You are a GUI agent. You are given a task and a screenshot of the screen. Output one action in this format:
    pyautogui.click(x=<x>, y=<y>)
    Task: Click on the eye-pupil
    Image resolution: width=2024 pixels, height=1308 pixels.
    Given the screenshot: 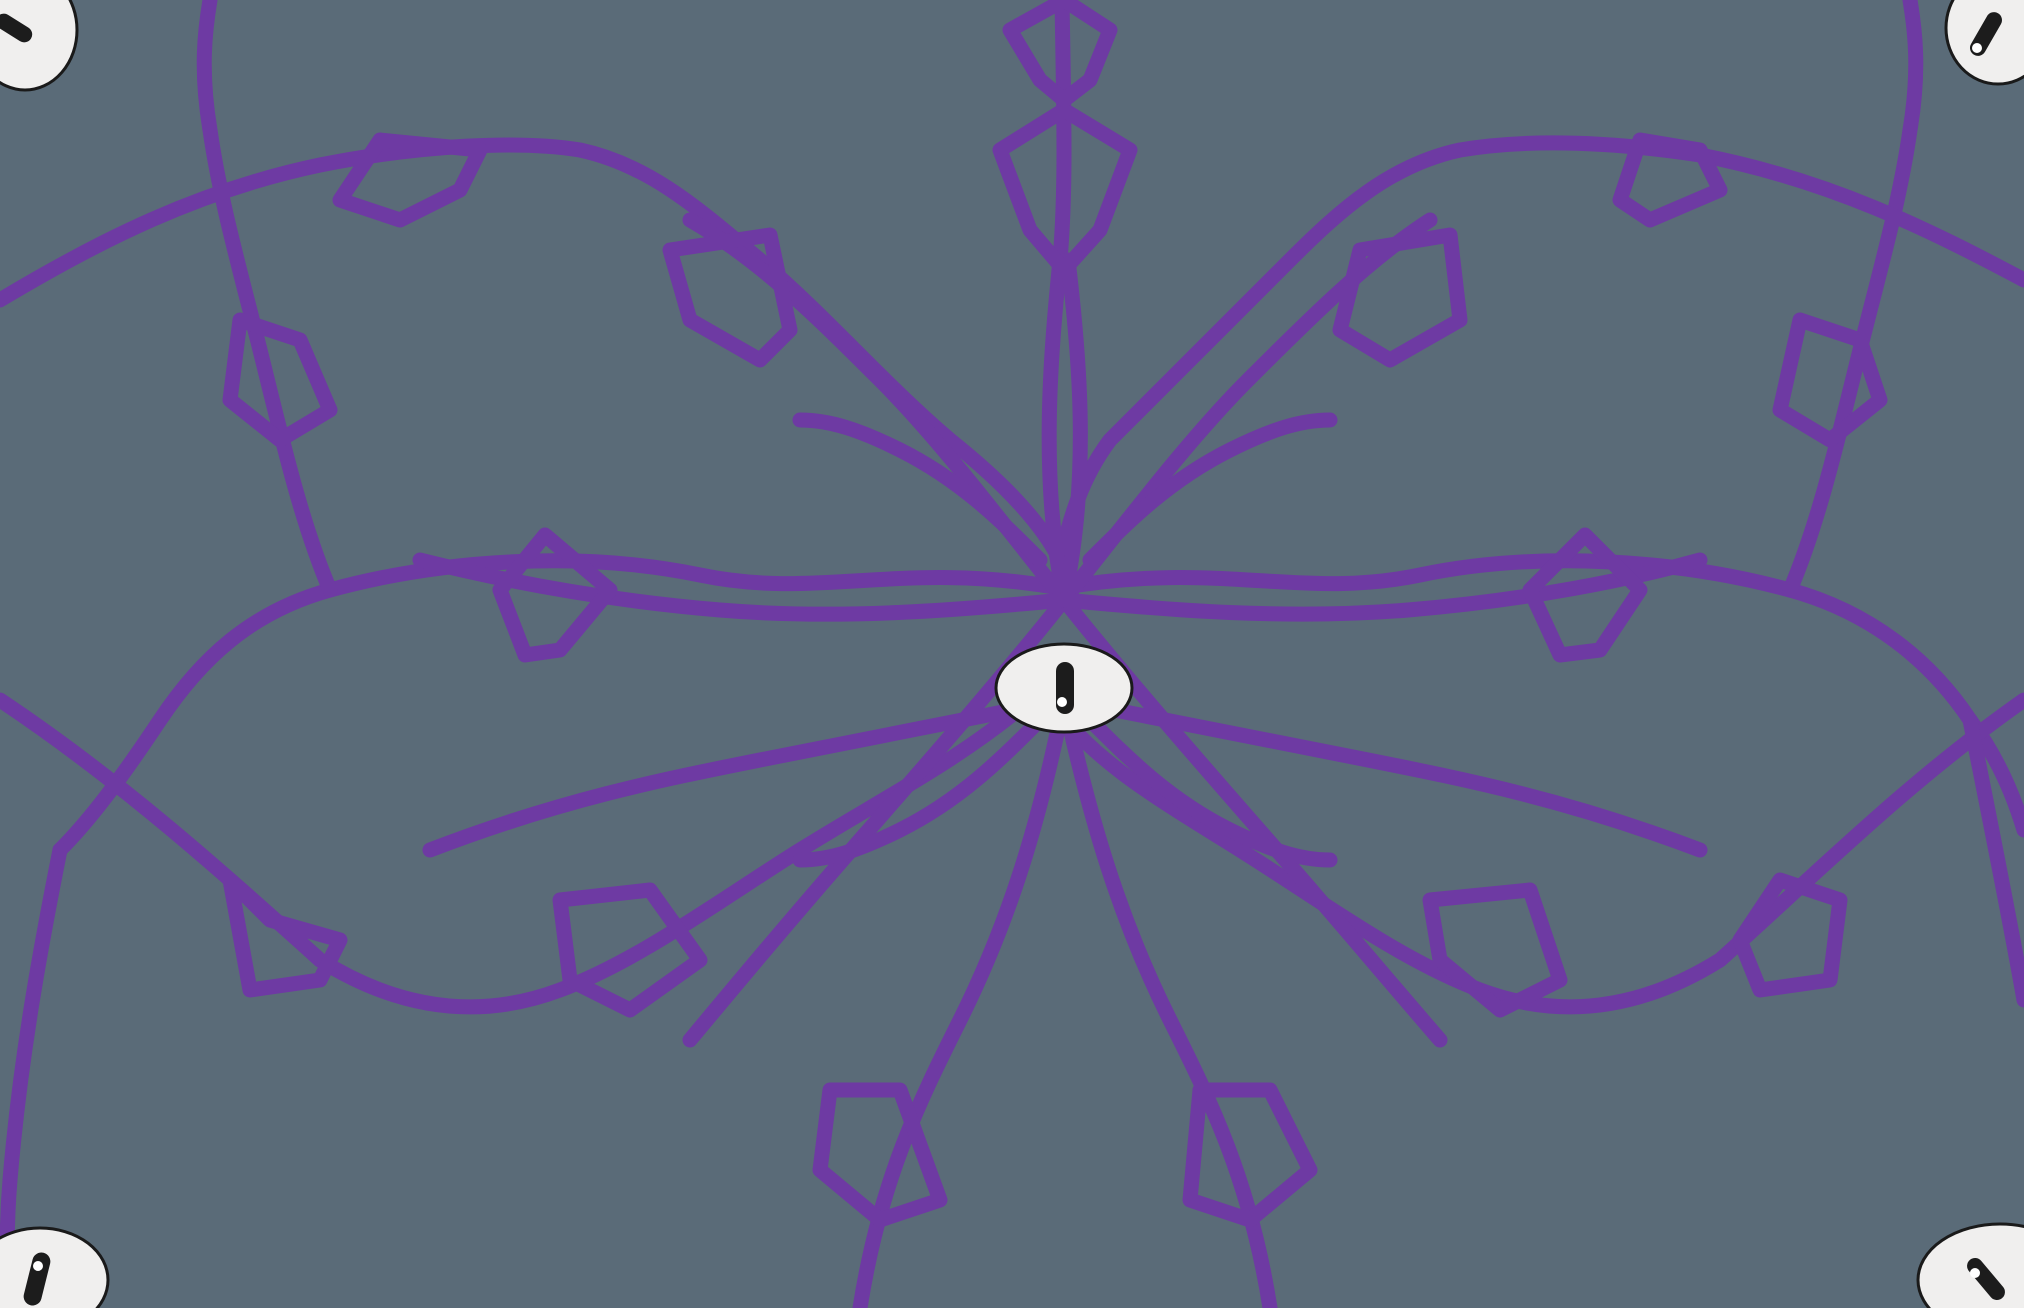 What is the action you would take?
    pyautogui.click(x=1065, y=688)
    